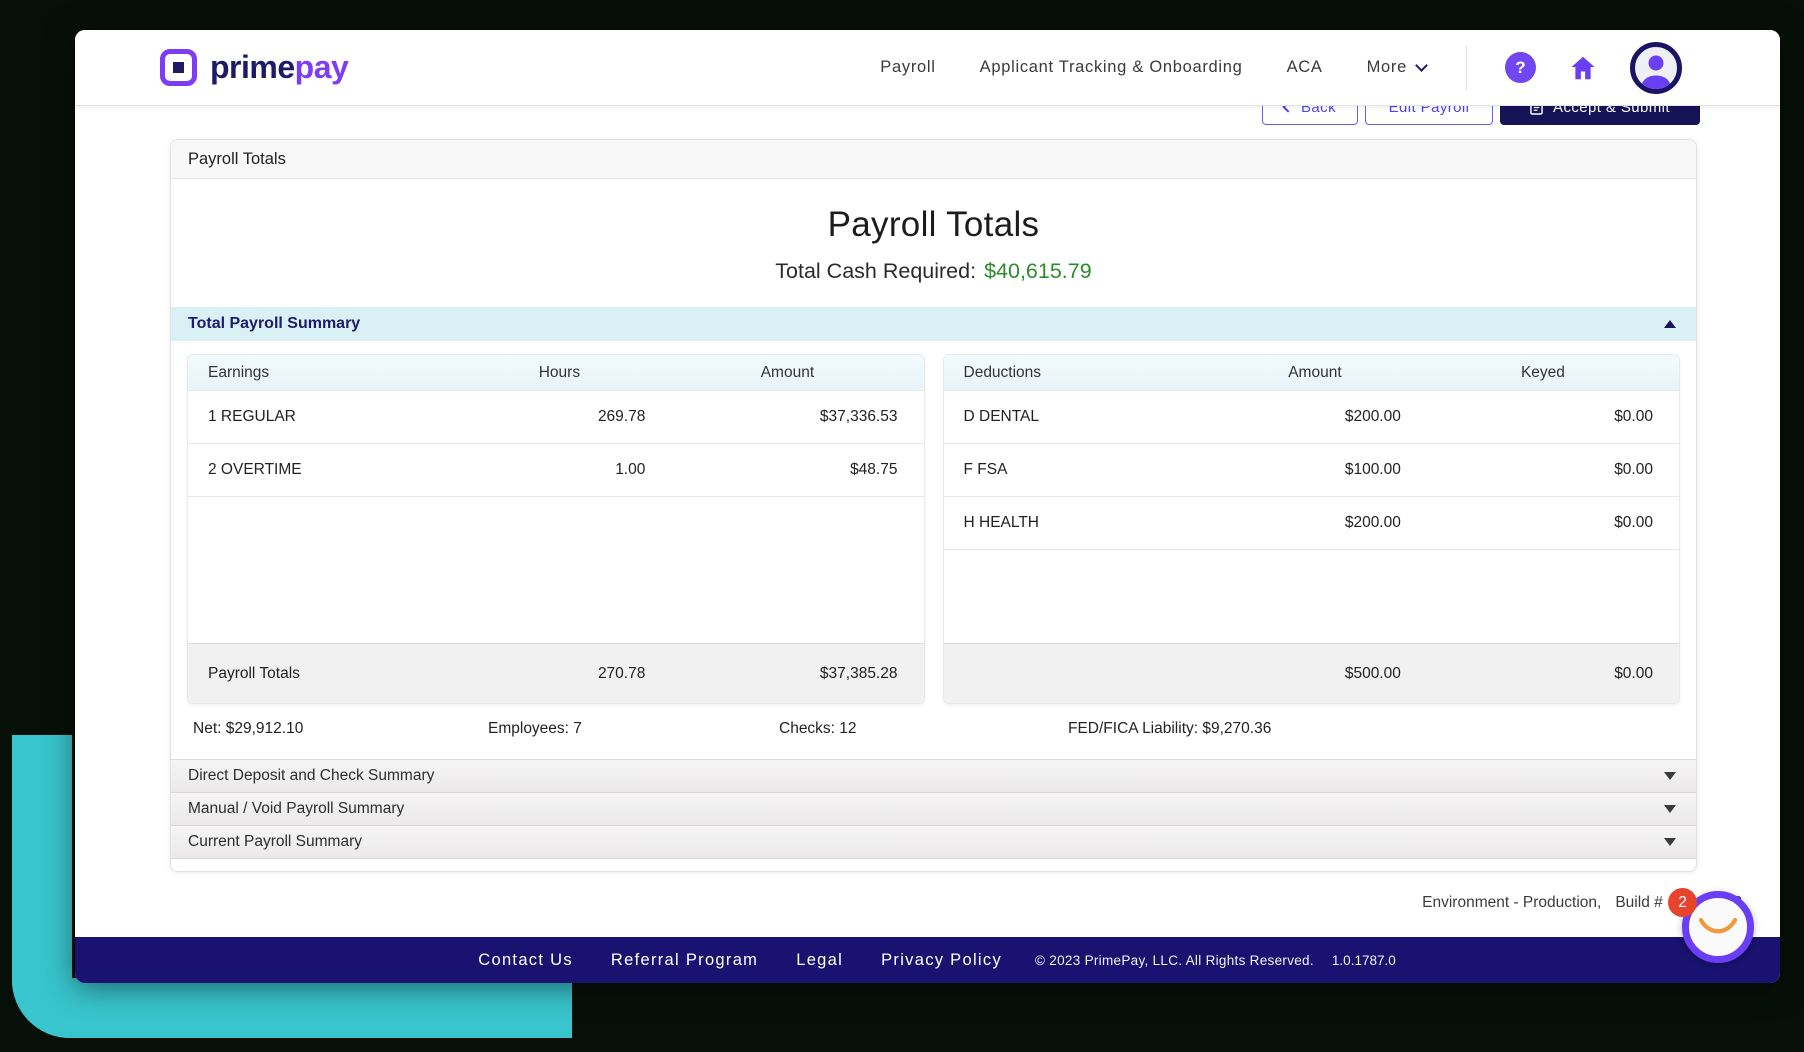 The height and width of the screenshot is (1052, 1804). I want to click on environment-label: Environment - Production,, so click(1512, 902).